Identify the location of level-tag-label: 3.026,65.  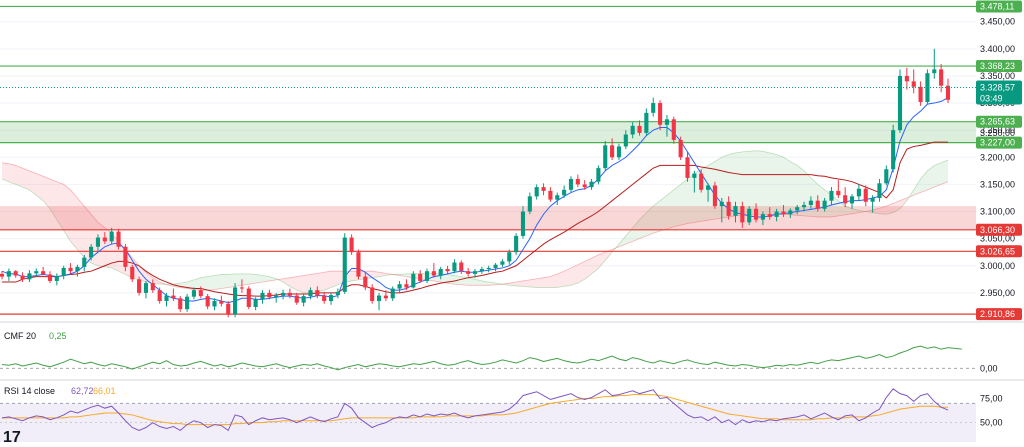
(997, 251).